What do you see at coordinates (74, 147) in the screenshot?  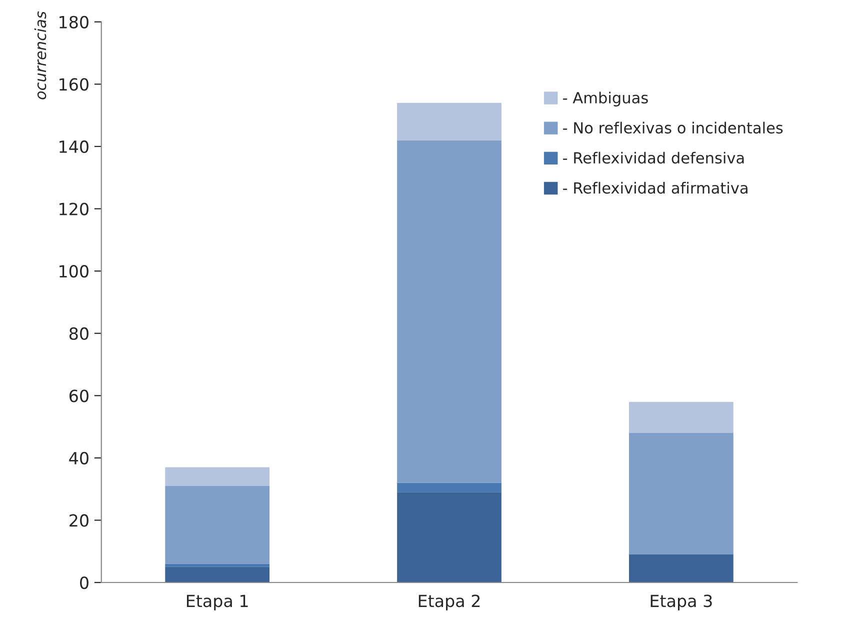 I see `y-tick-label: 140` at bounding box center [74, 147].